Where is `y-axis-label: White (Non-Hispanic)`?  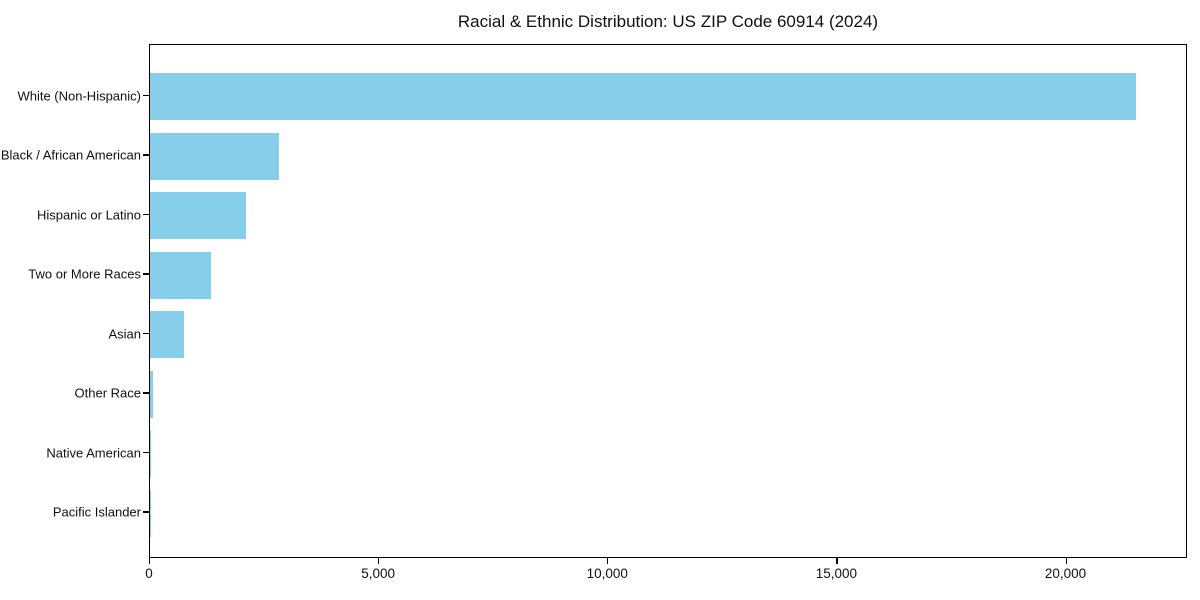 y-axis-label: White (Non-Hispanic) is located at coordinates (79, 95).